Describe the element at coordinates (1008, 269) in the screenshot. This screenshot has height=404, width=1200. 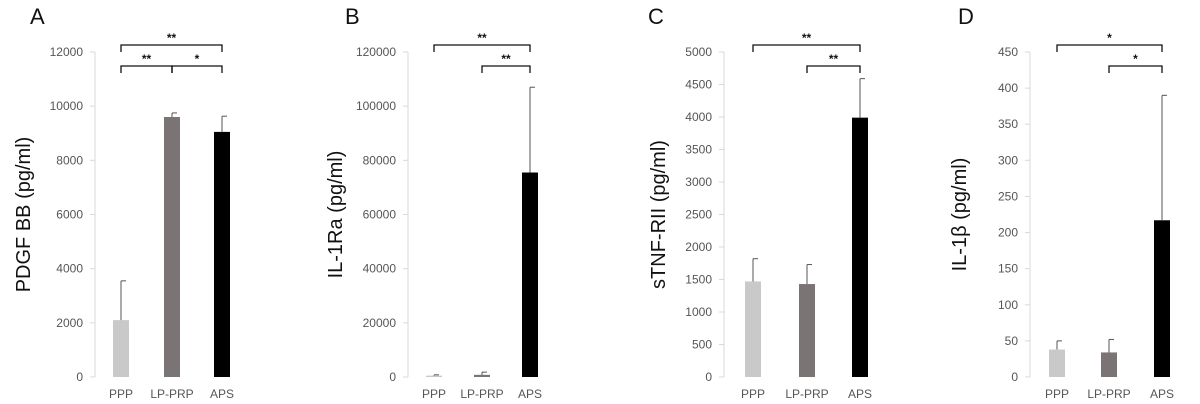
I see `y-tick-label: 150` at that location.